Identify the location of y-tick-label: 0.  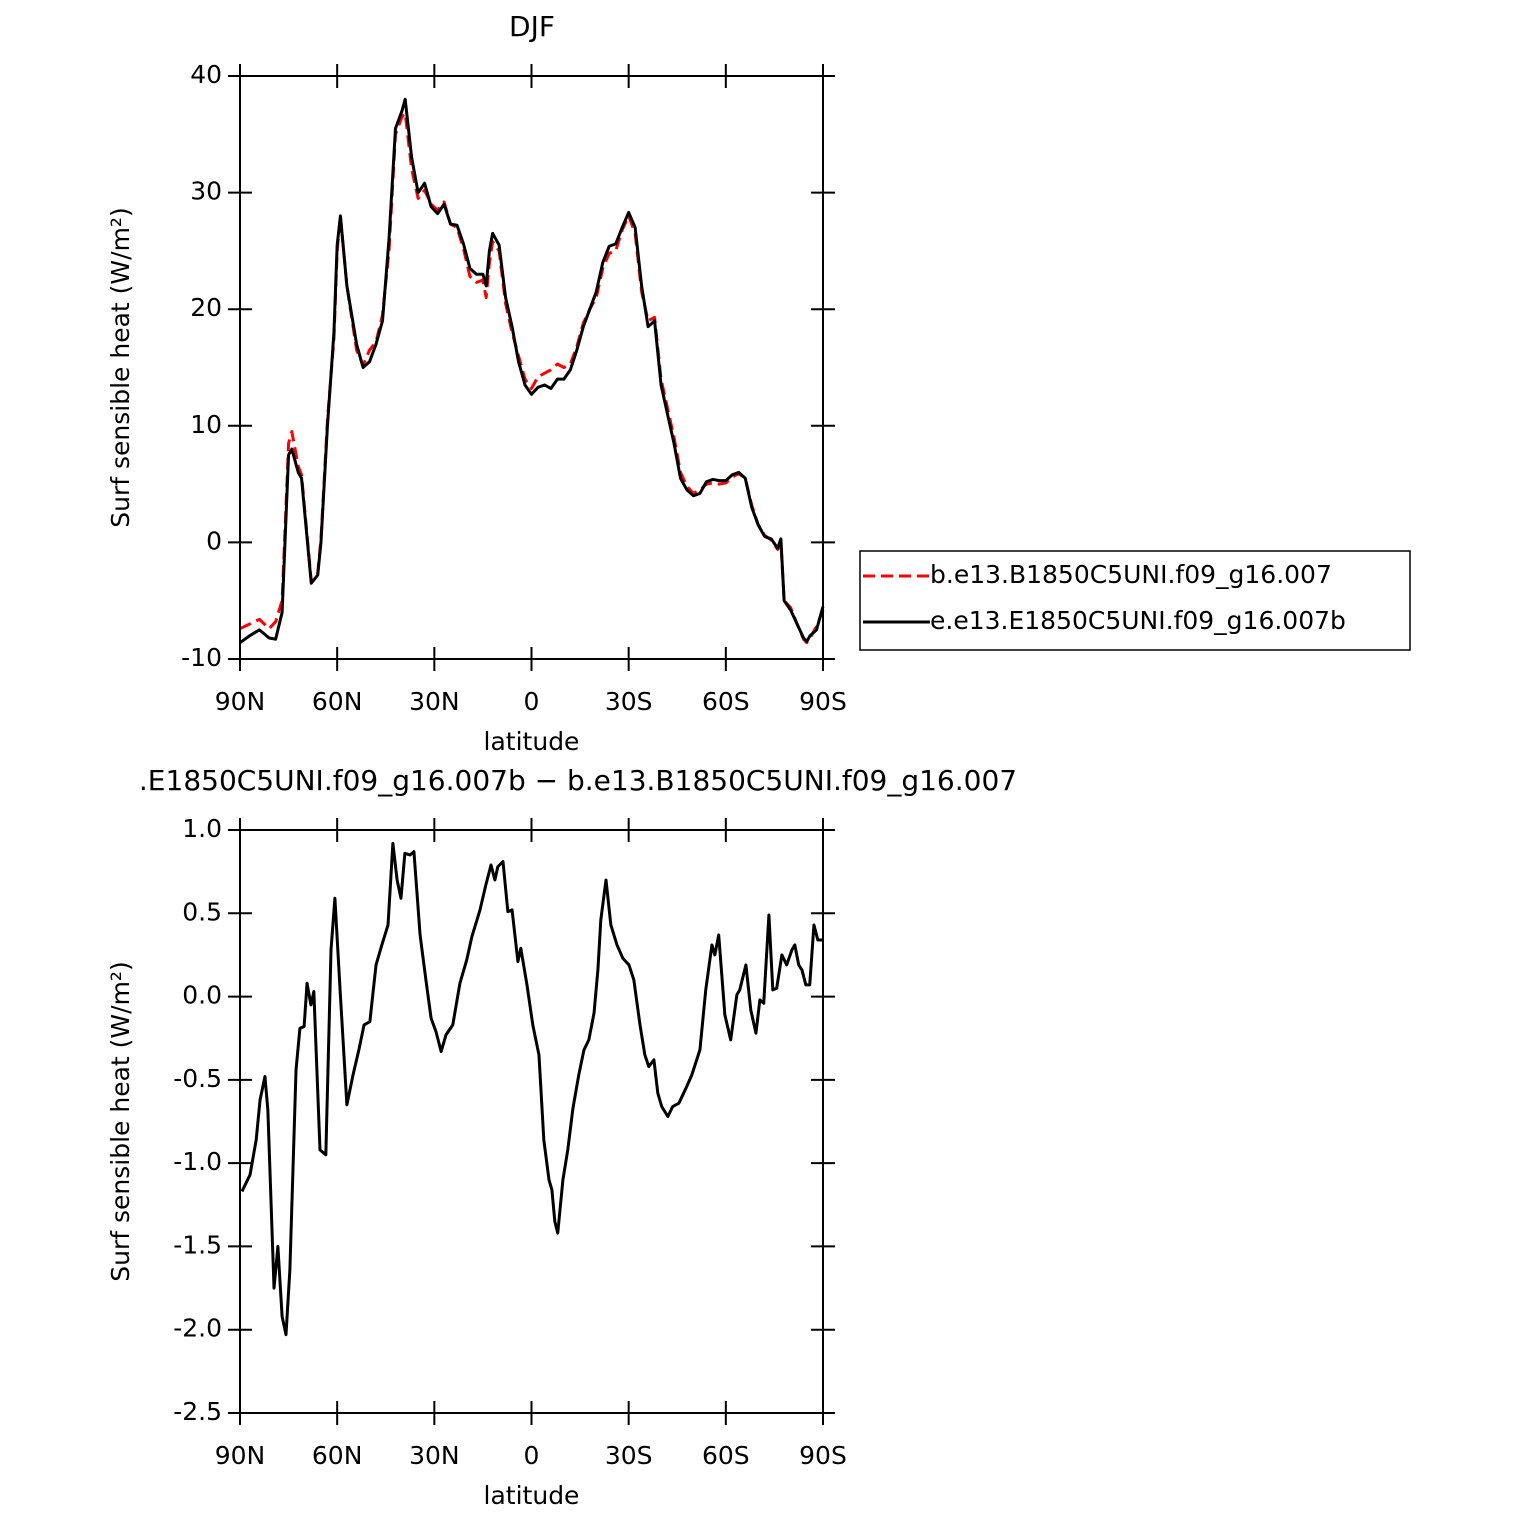
(214, 540).